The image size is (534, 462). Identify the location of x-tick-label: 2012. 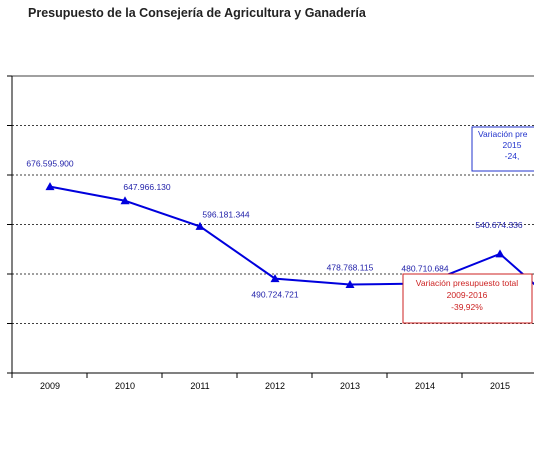
(275, 386).